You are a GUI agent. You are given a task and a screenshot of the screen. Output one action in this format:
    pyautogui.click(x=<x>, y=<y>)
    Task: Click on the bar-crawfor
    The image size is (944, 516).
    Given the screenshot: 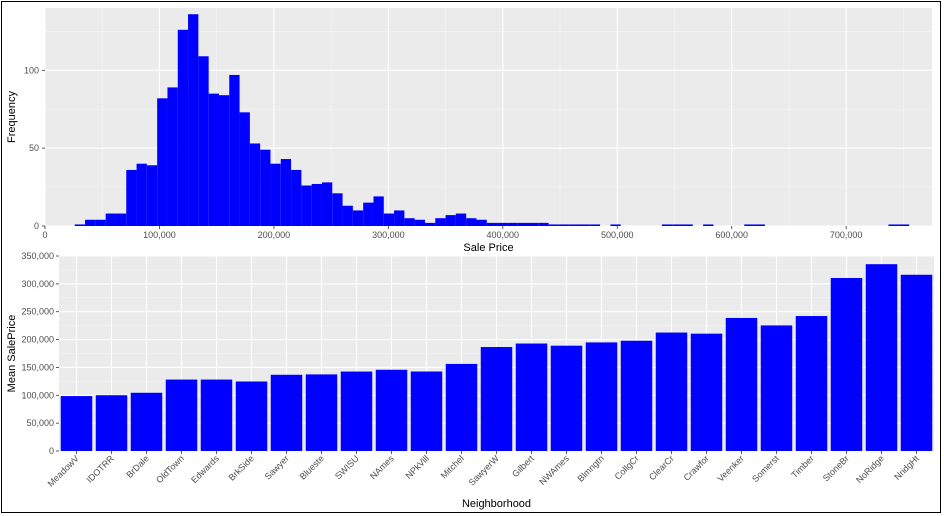 What is the action you would take?
    pyautogui.click(x=706, y=392)
    